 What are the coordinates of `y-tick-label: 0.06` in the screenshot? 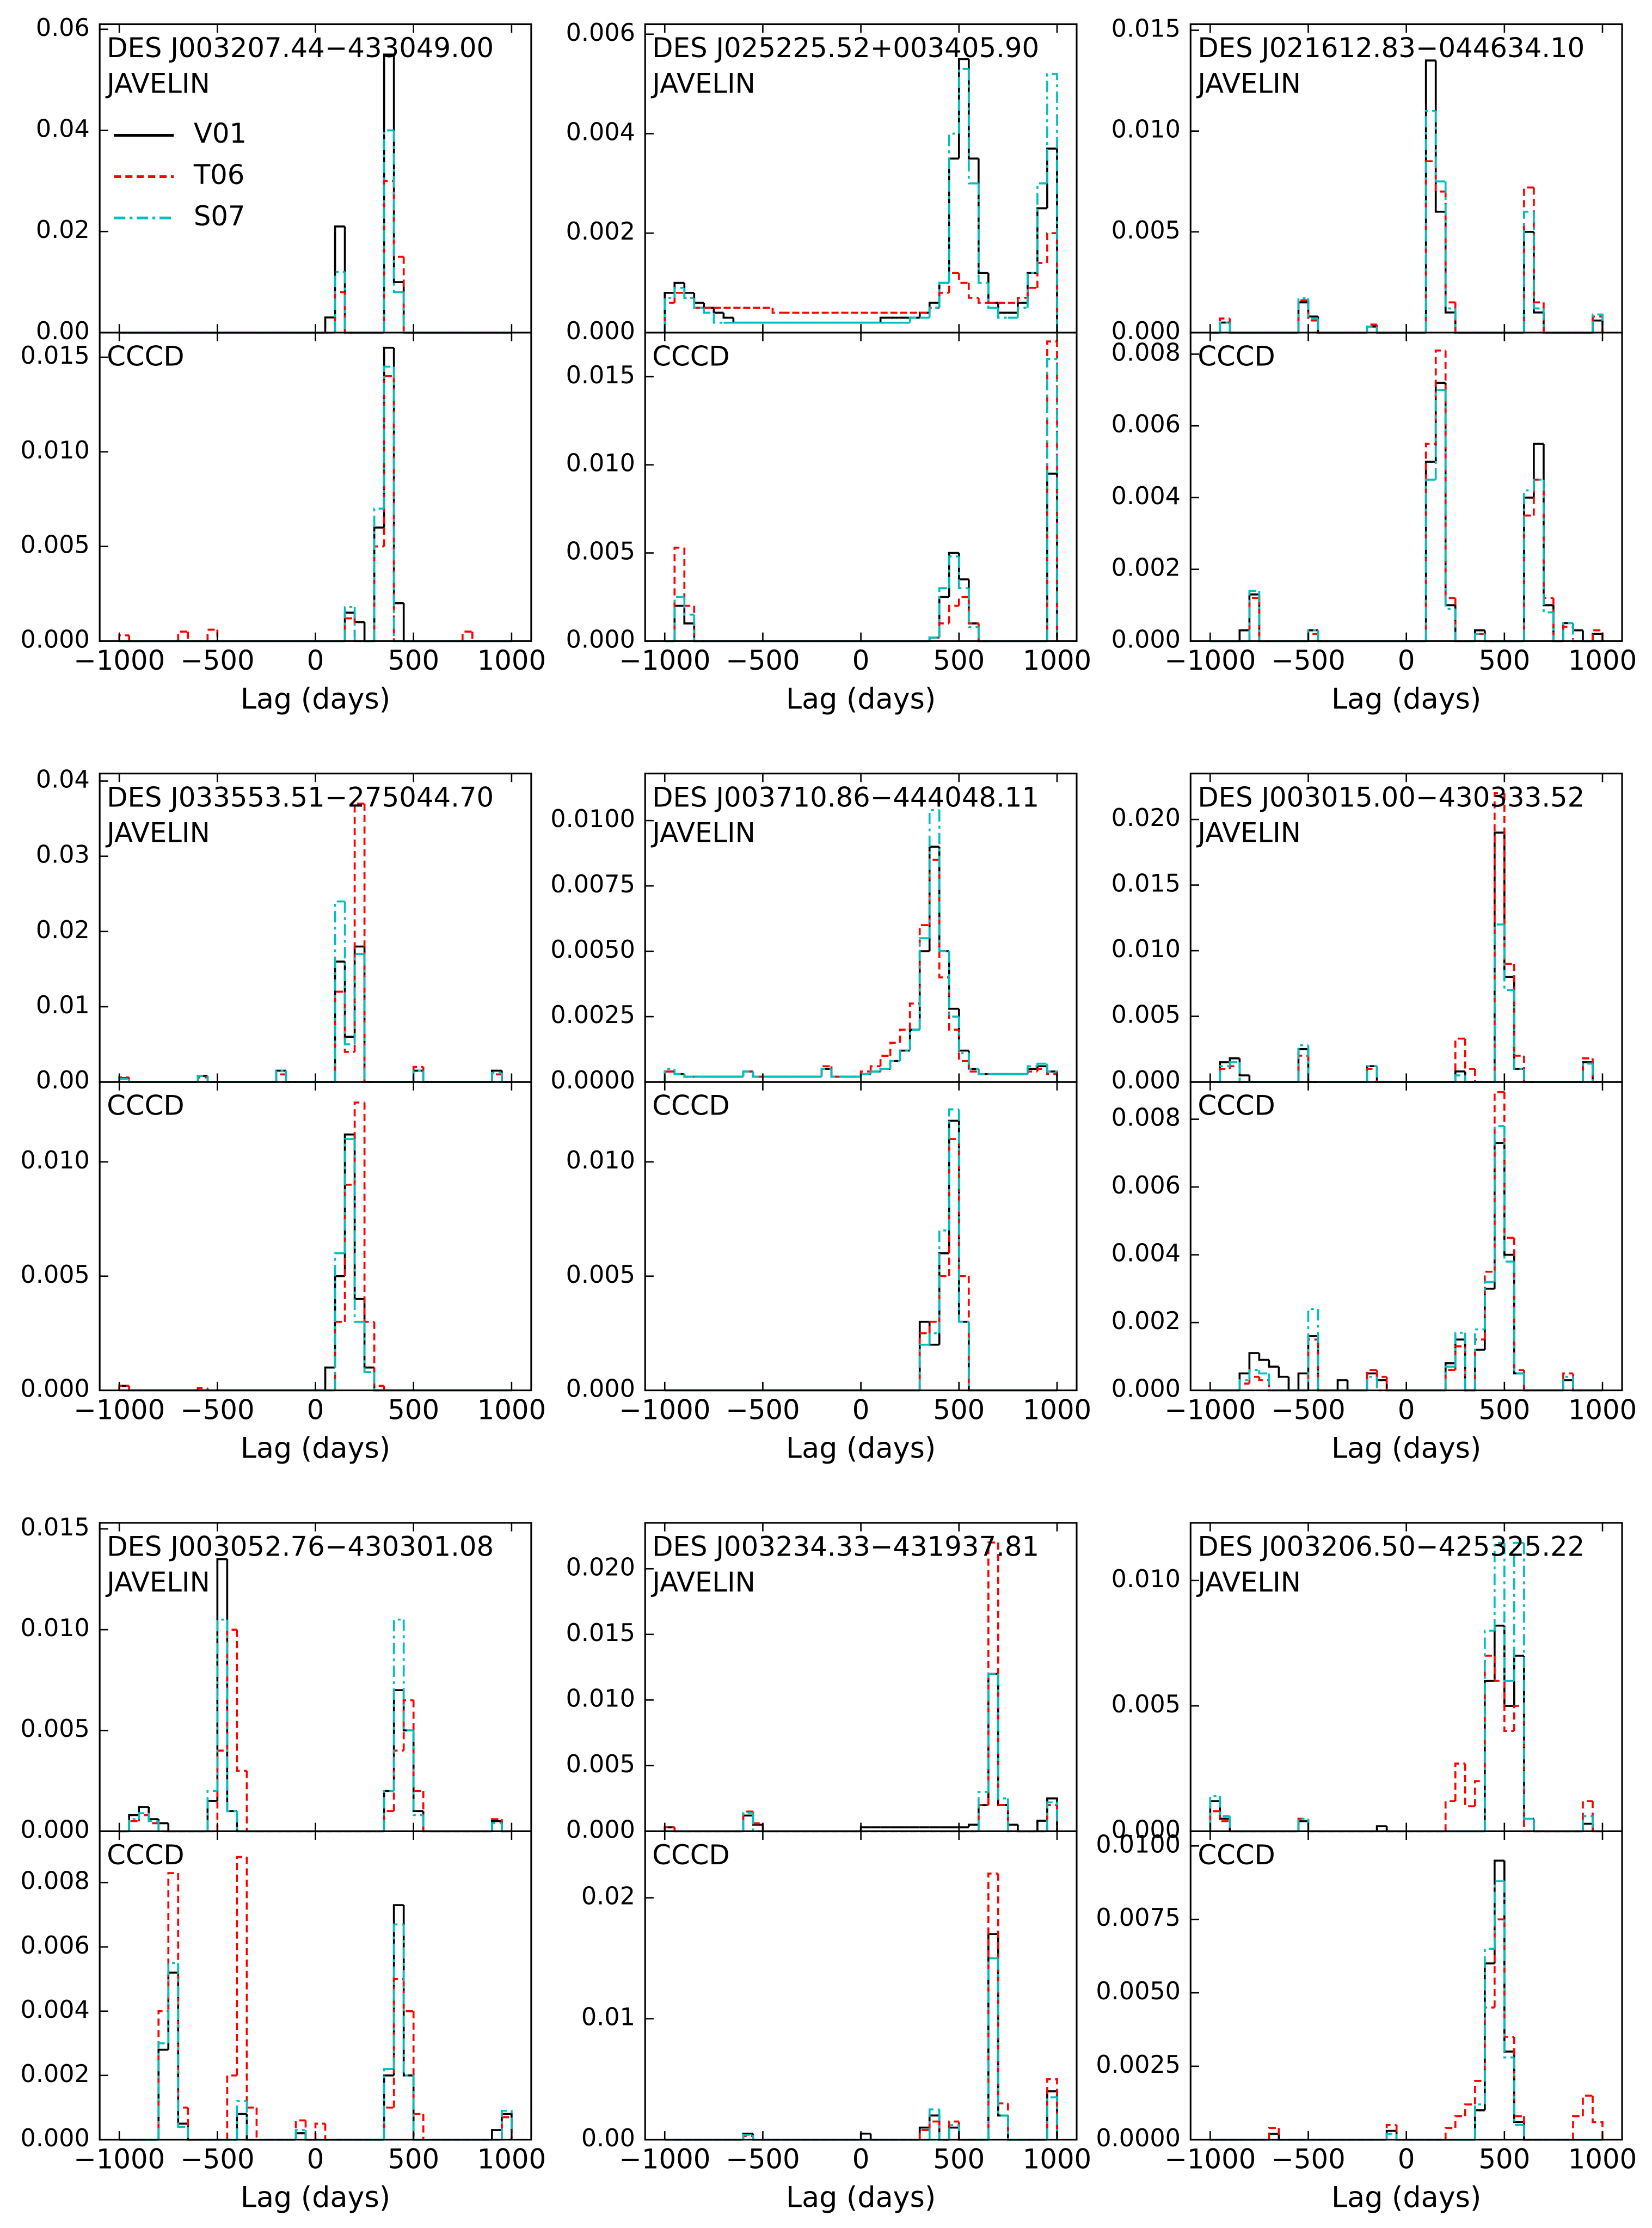 It's located at (63, 28).